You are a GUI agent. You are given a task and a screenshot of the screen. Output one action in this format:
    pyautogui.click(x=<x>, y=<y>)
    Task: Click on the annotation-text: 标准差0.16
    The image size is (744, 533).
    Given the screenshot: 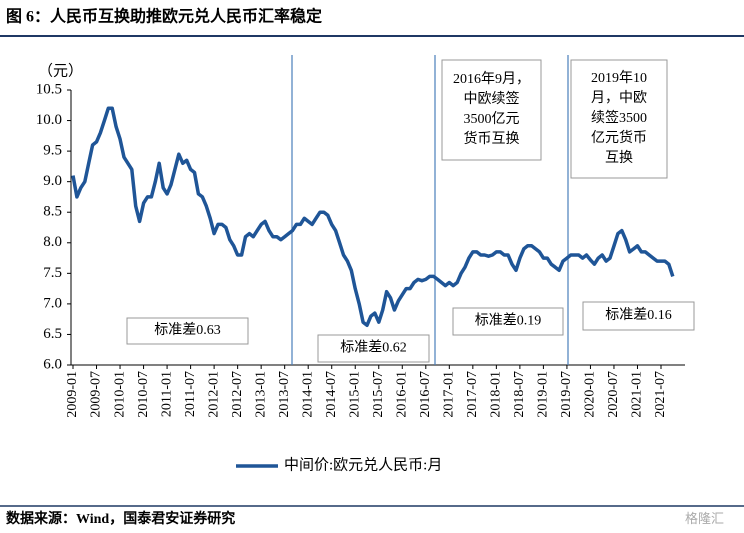 What is the action you would take?
    pyautogui.click(x=638, y=315)
    